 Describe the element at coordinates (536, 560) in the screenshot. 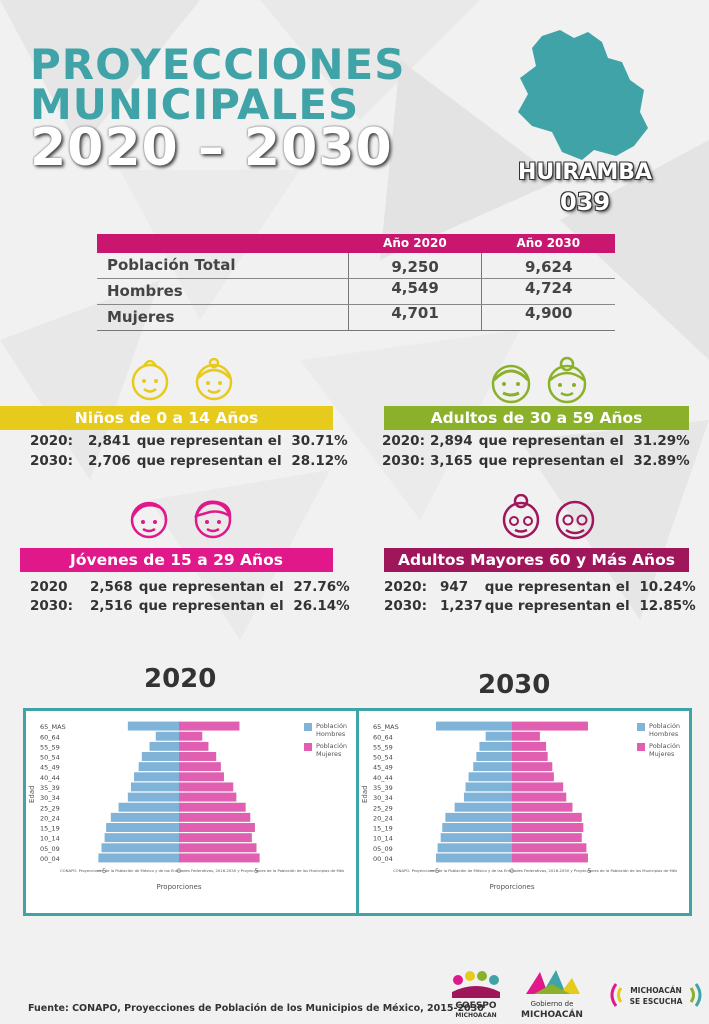

I see `group-band-elderly: Adultos Mayores 60 y Más Años` at that location.